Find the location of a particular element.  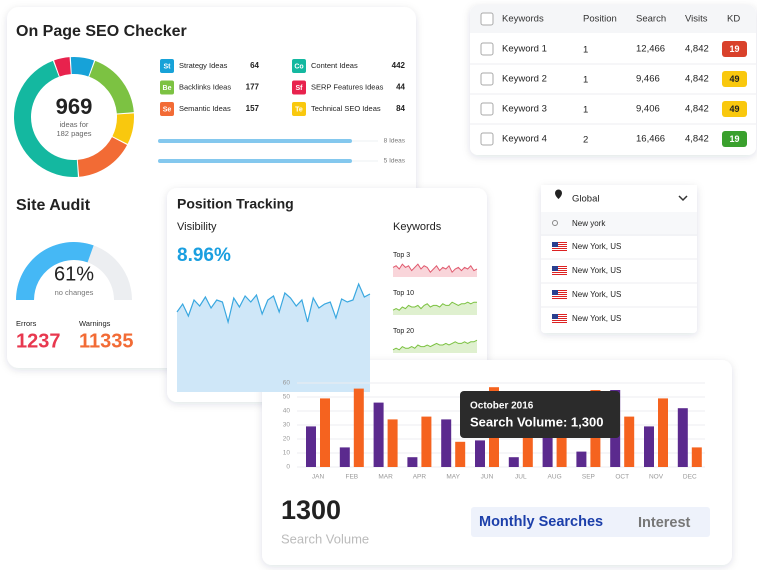

tooltip is located at coordinates (540, 414).